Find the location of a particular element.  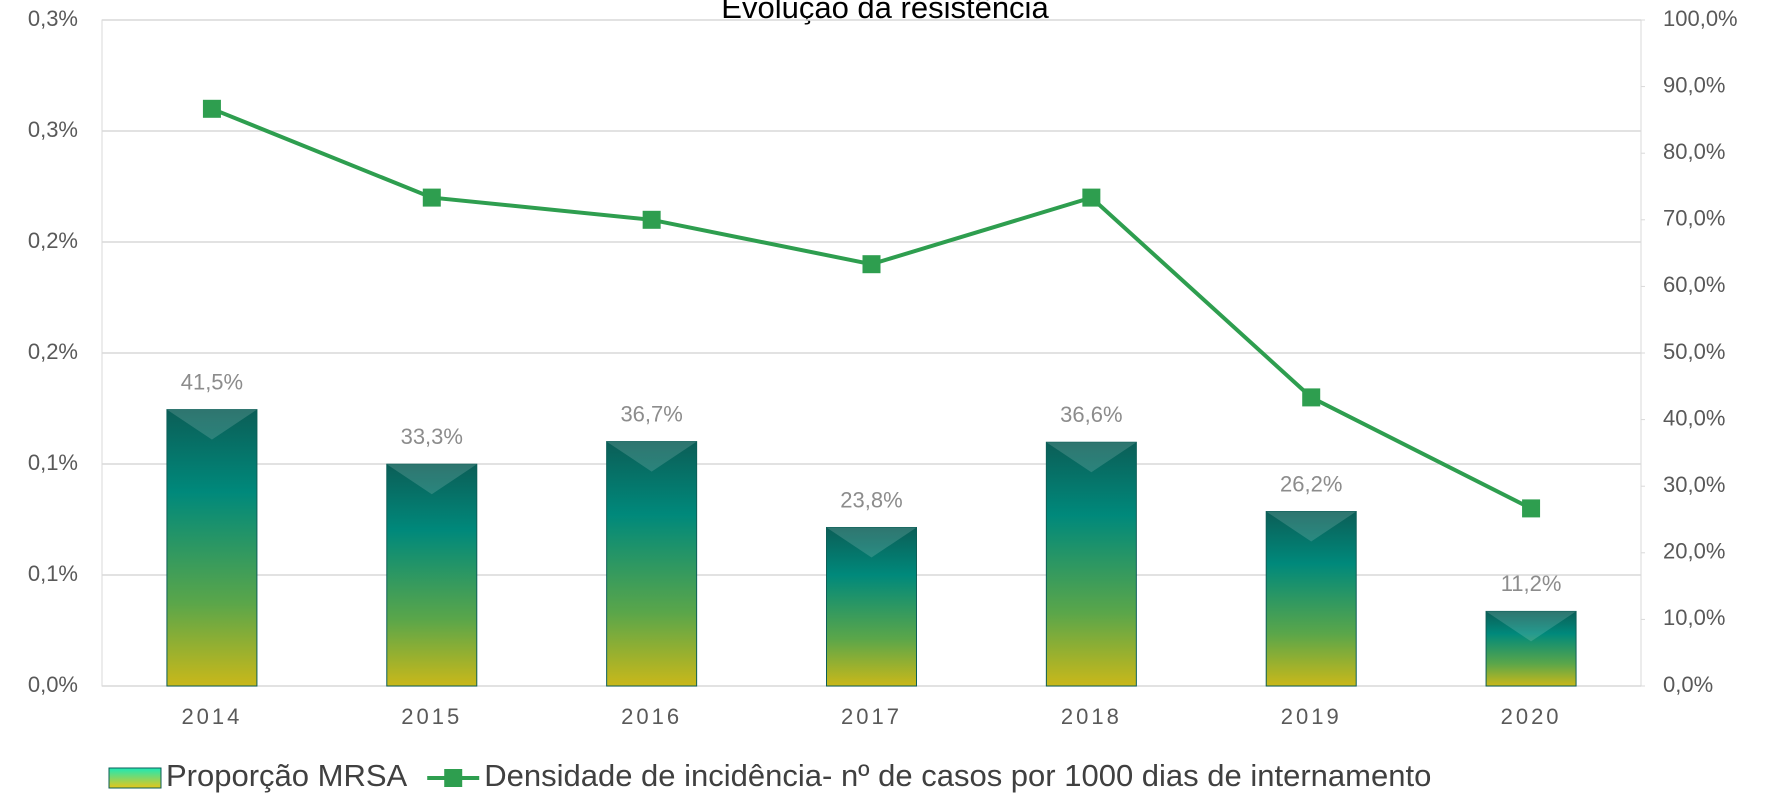

x-tick-label: 2019 is located at coordinates (1311, 716).